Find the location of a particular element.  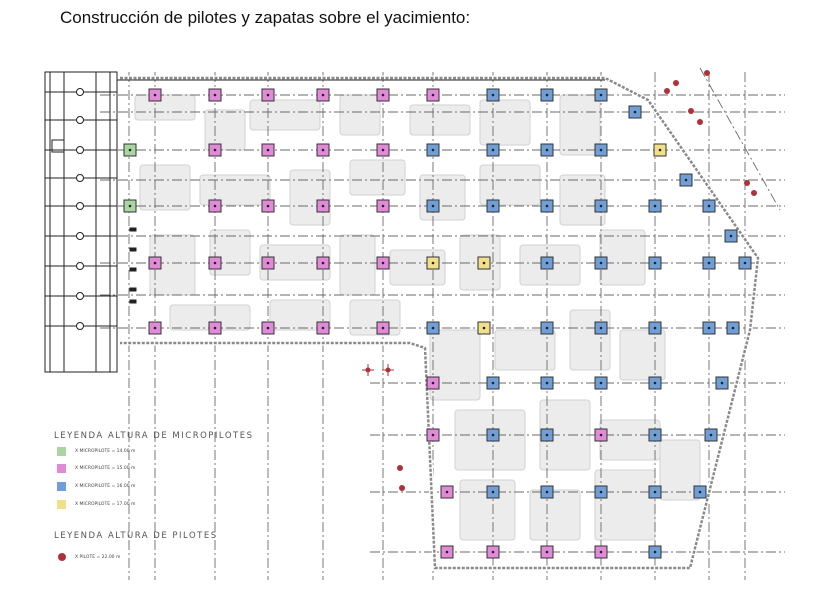

micropile-legend-title: LEYENDA ALTURA DE MICROPILOTES is located at coordinates (154, 436).